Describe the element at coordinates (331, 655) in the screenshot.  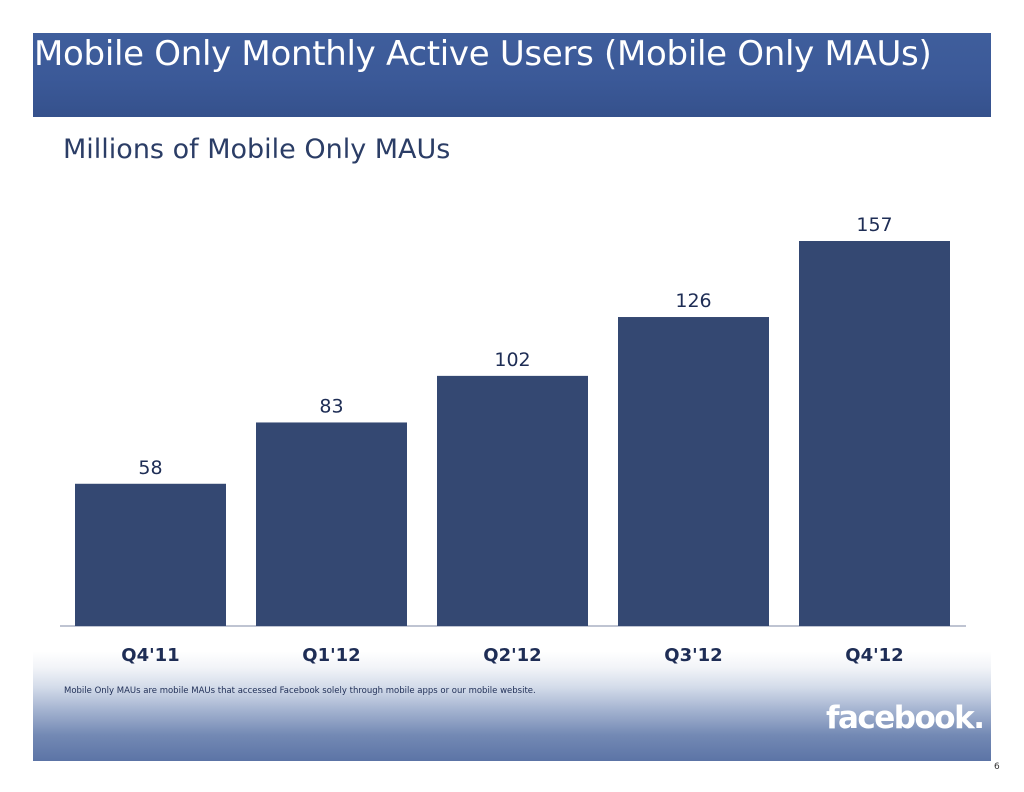
I see `category-label-1: Q1'12` at that location.